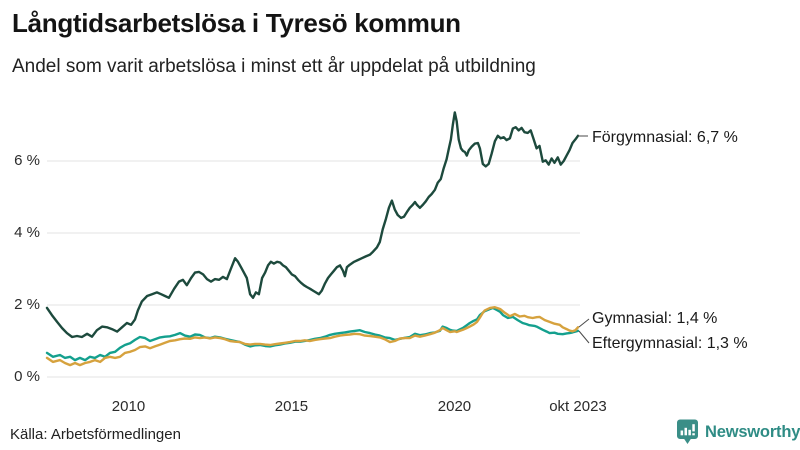 Image resolution: width=800 pixels, height=450 pixels. Describe the element at coordinates (128, 406) in the screenshot. I see `x-tick-label: 2010` at that location.